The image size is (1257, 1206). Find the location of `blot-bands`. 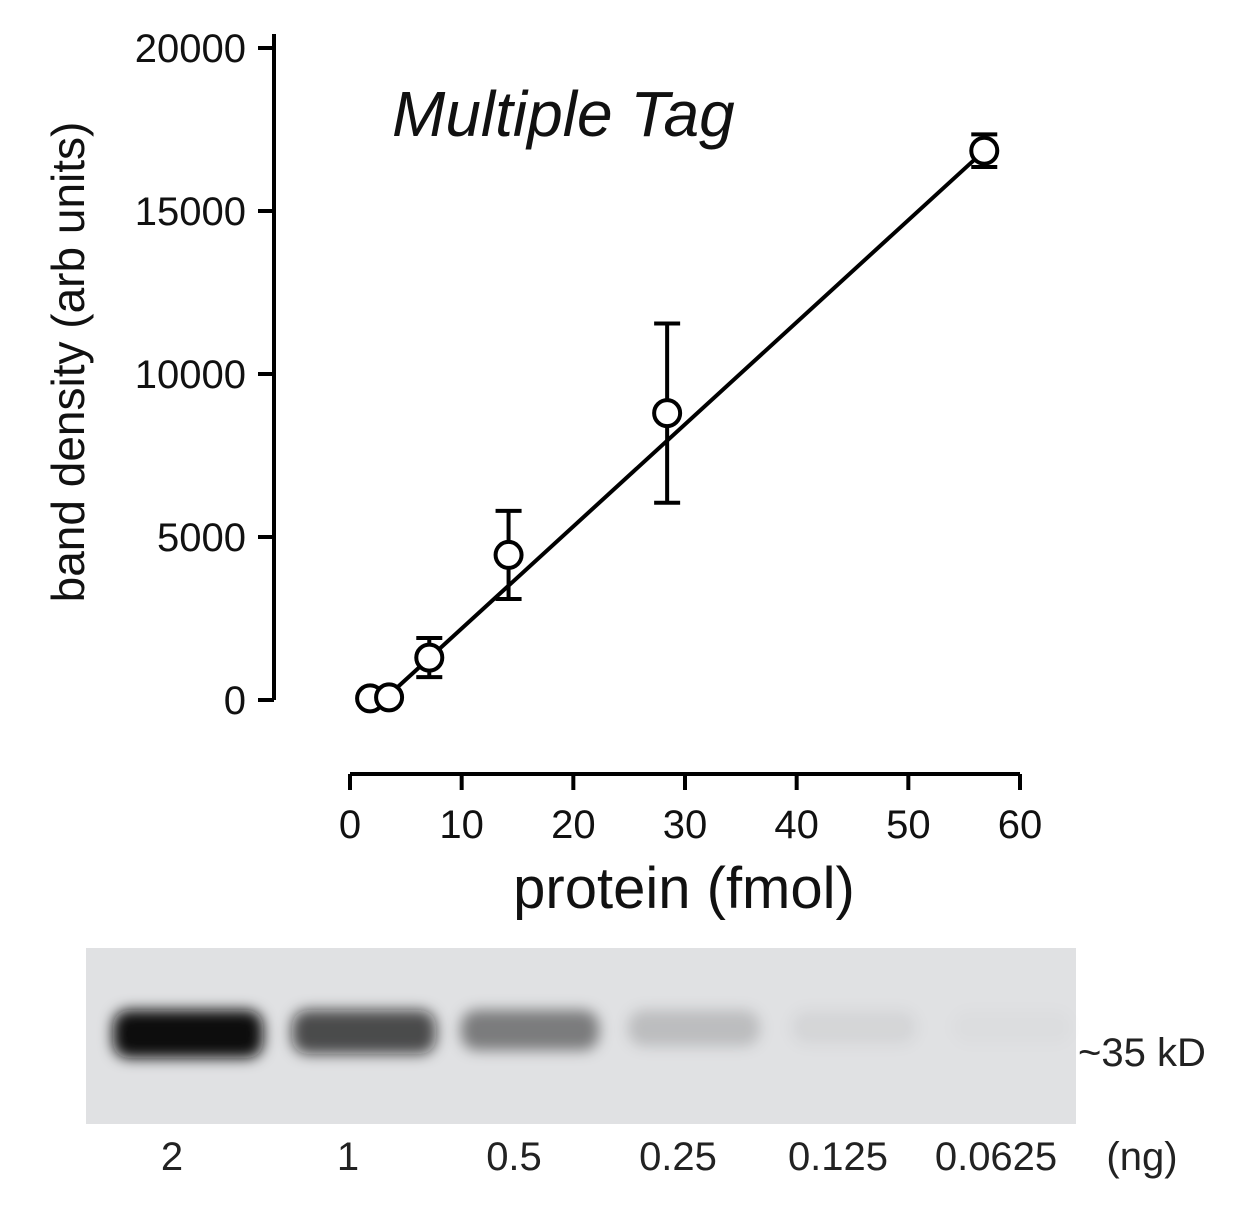

blot-bands is located at coordinates (592, 1034).